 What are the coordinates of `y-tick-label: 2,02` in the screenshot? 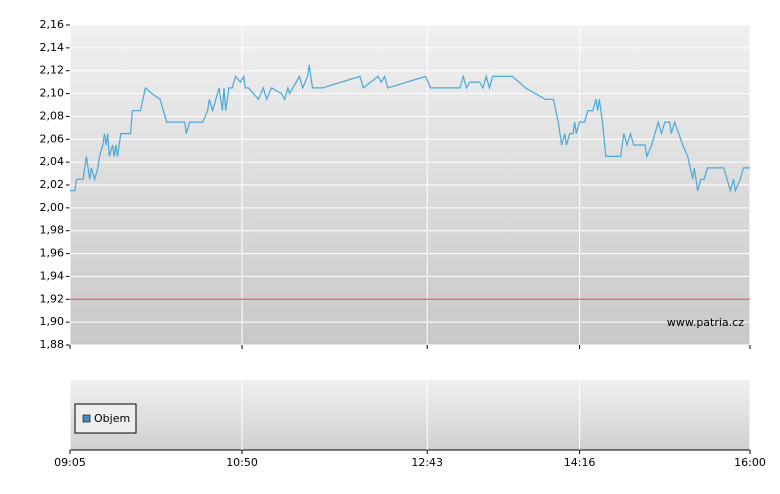 It's located at (52, 184).